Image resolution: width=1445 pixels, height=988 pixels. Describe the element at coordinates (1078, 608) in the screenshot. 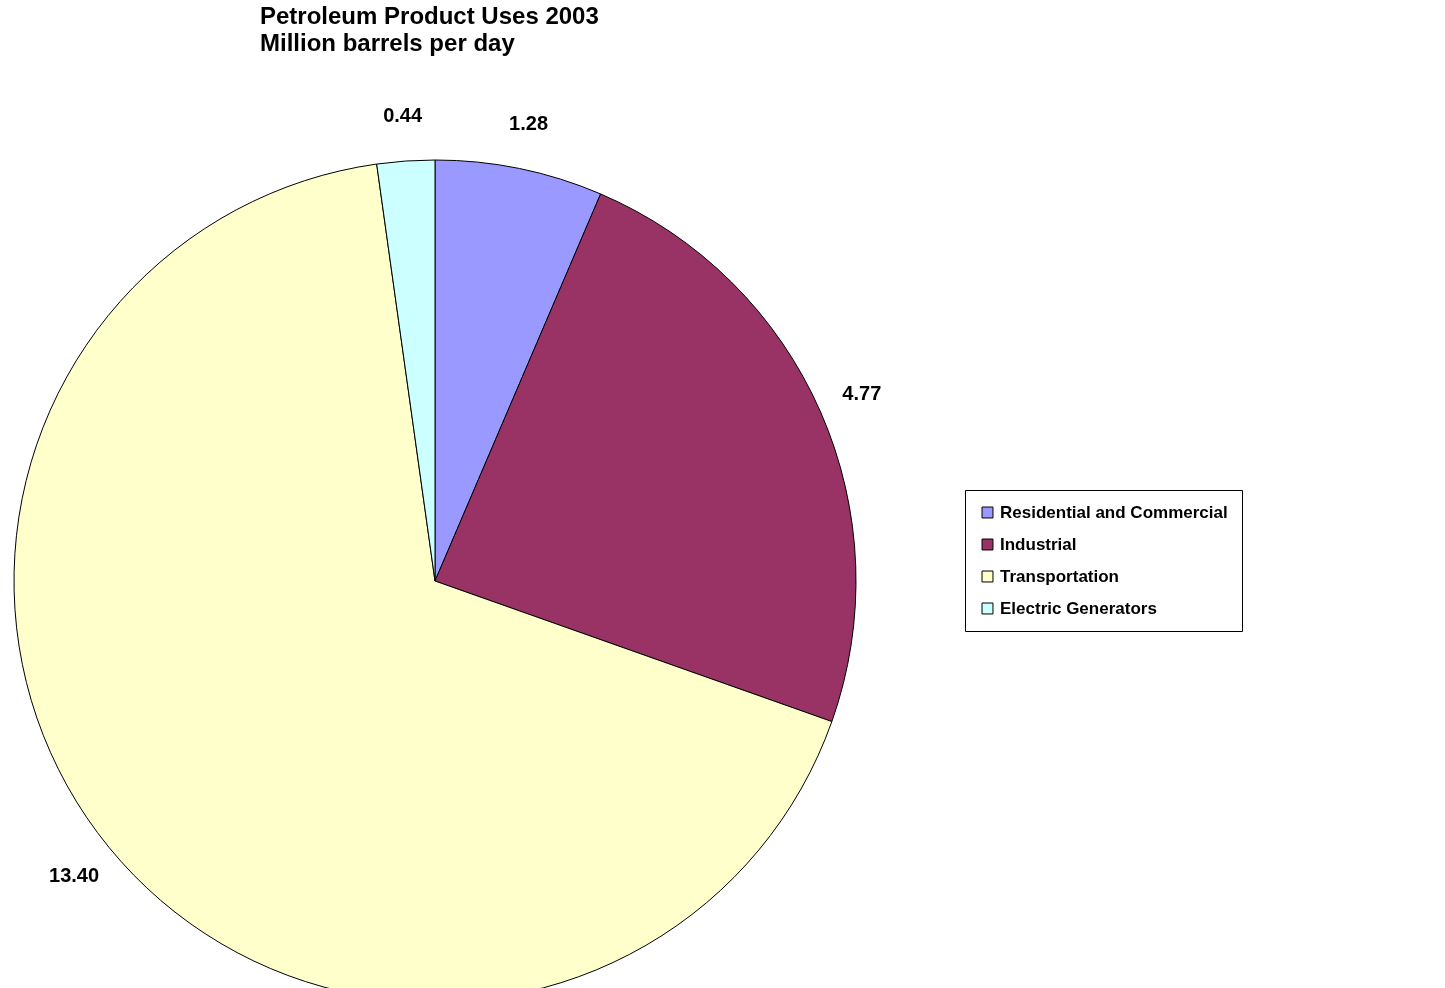

I see `legend-label: Electric Generators` at that location.